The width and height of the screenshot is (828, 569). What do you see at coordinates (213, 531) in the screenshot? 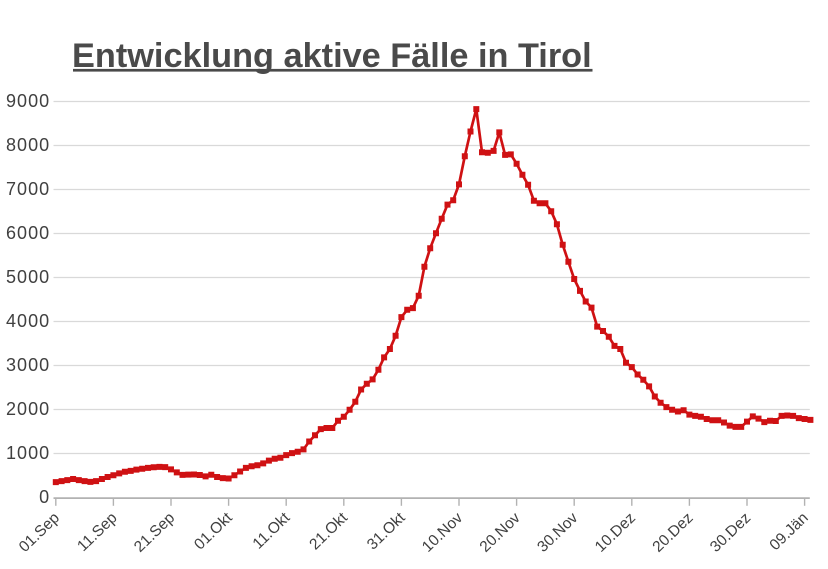
I see `svg-text: 01.Okt` at bounding box center [213, 531].